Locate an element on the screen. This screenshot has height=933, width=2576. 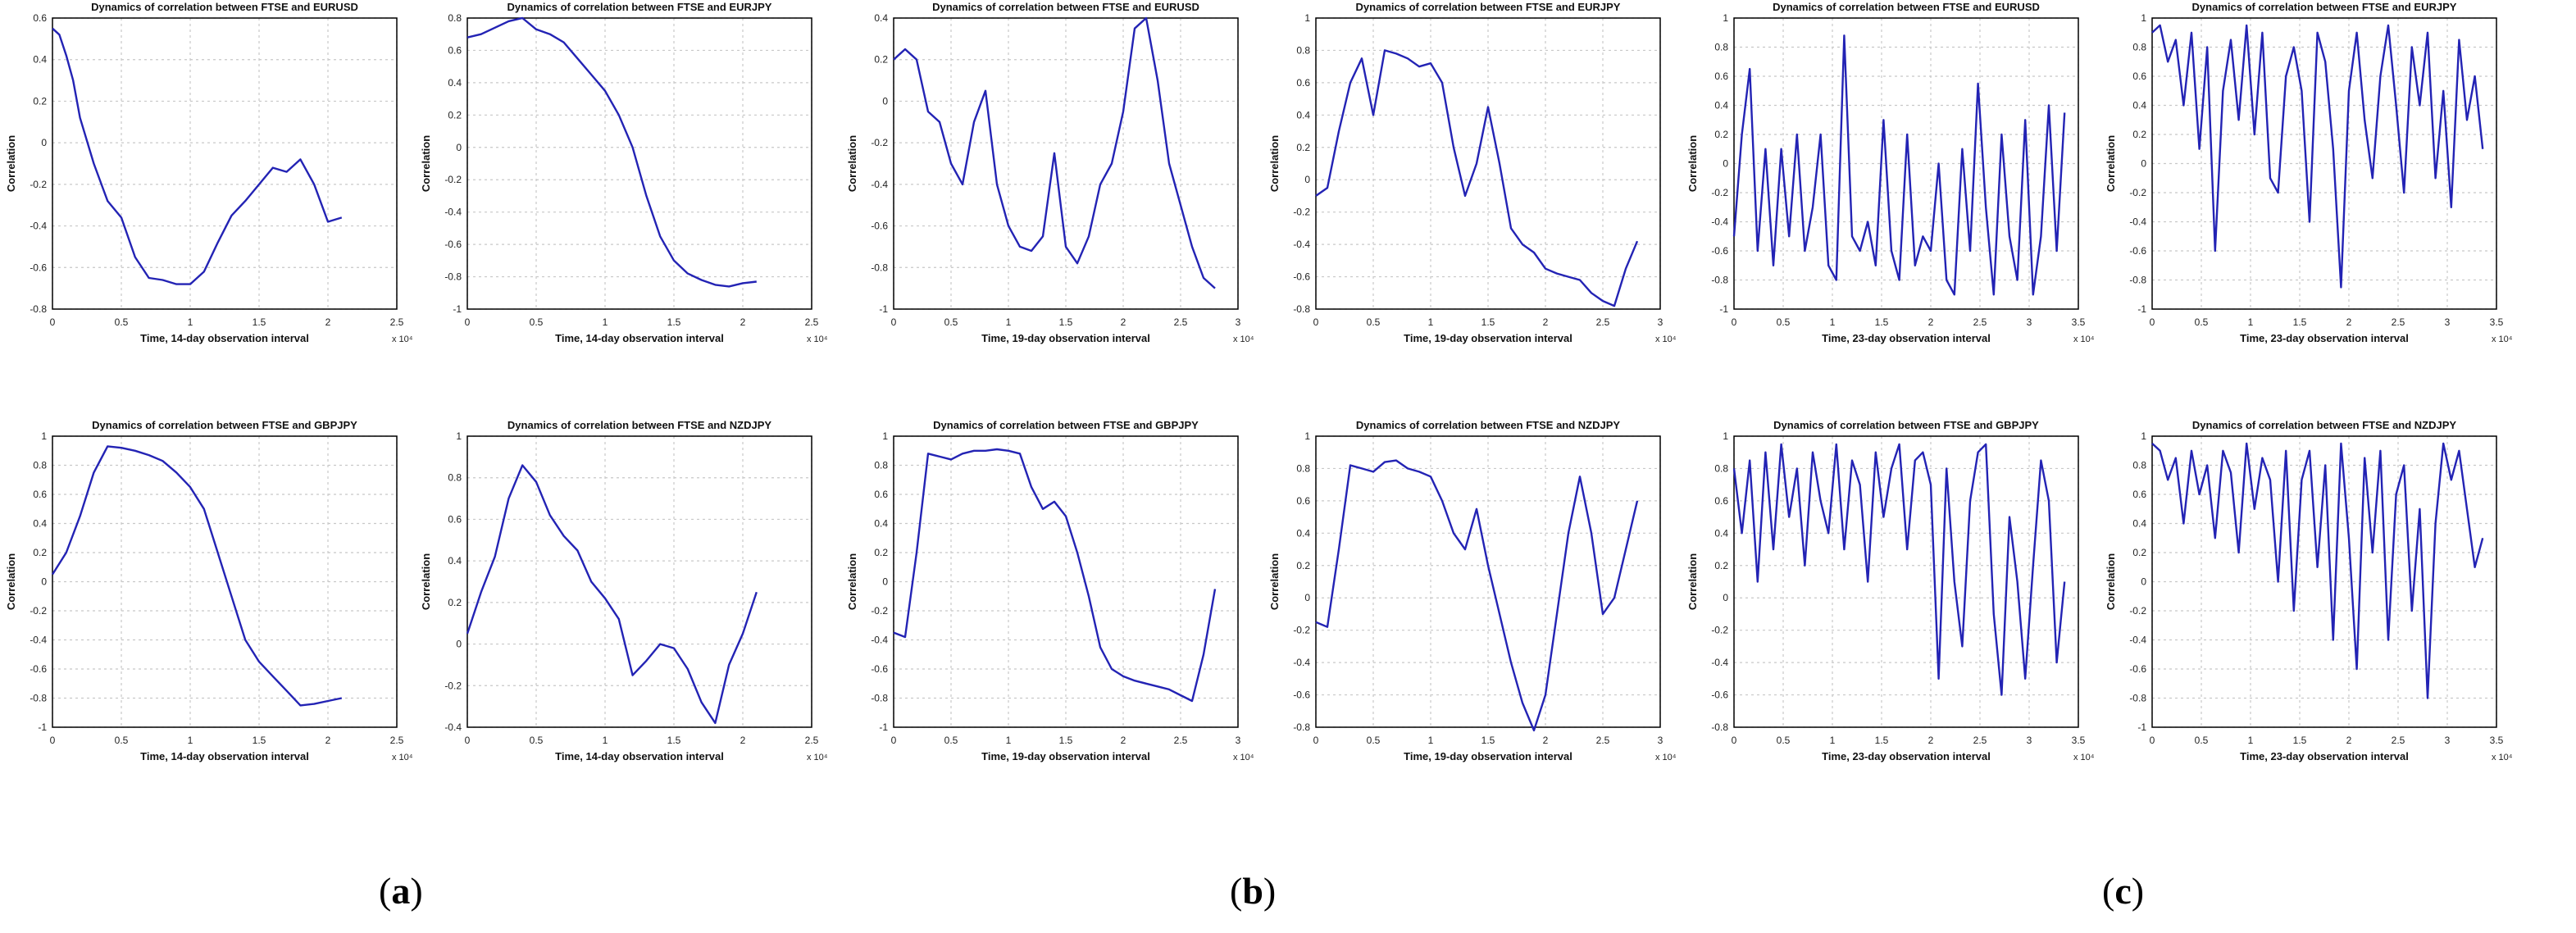
y-tick-label: -1 is located at coordinates (1723, 309).